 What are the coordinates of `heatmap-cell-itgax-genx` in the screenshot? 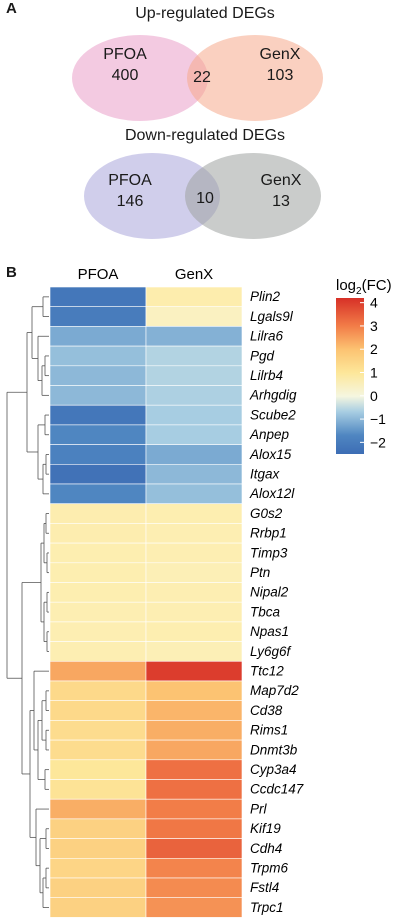 It's located at (194, 474).